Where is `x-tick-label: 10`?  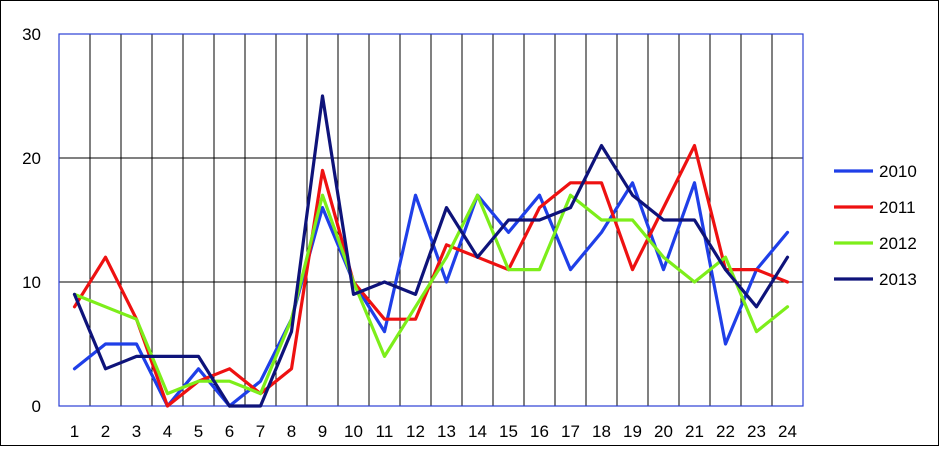
x-tick-label: 10 is located at coordinates (353, 431).